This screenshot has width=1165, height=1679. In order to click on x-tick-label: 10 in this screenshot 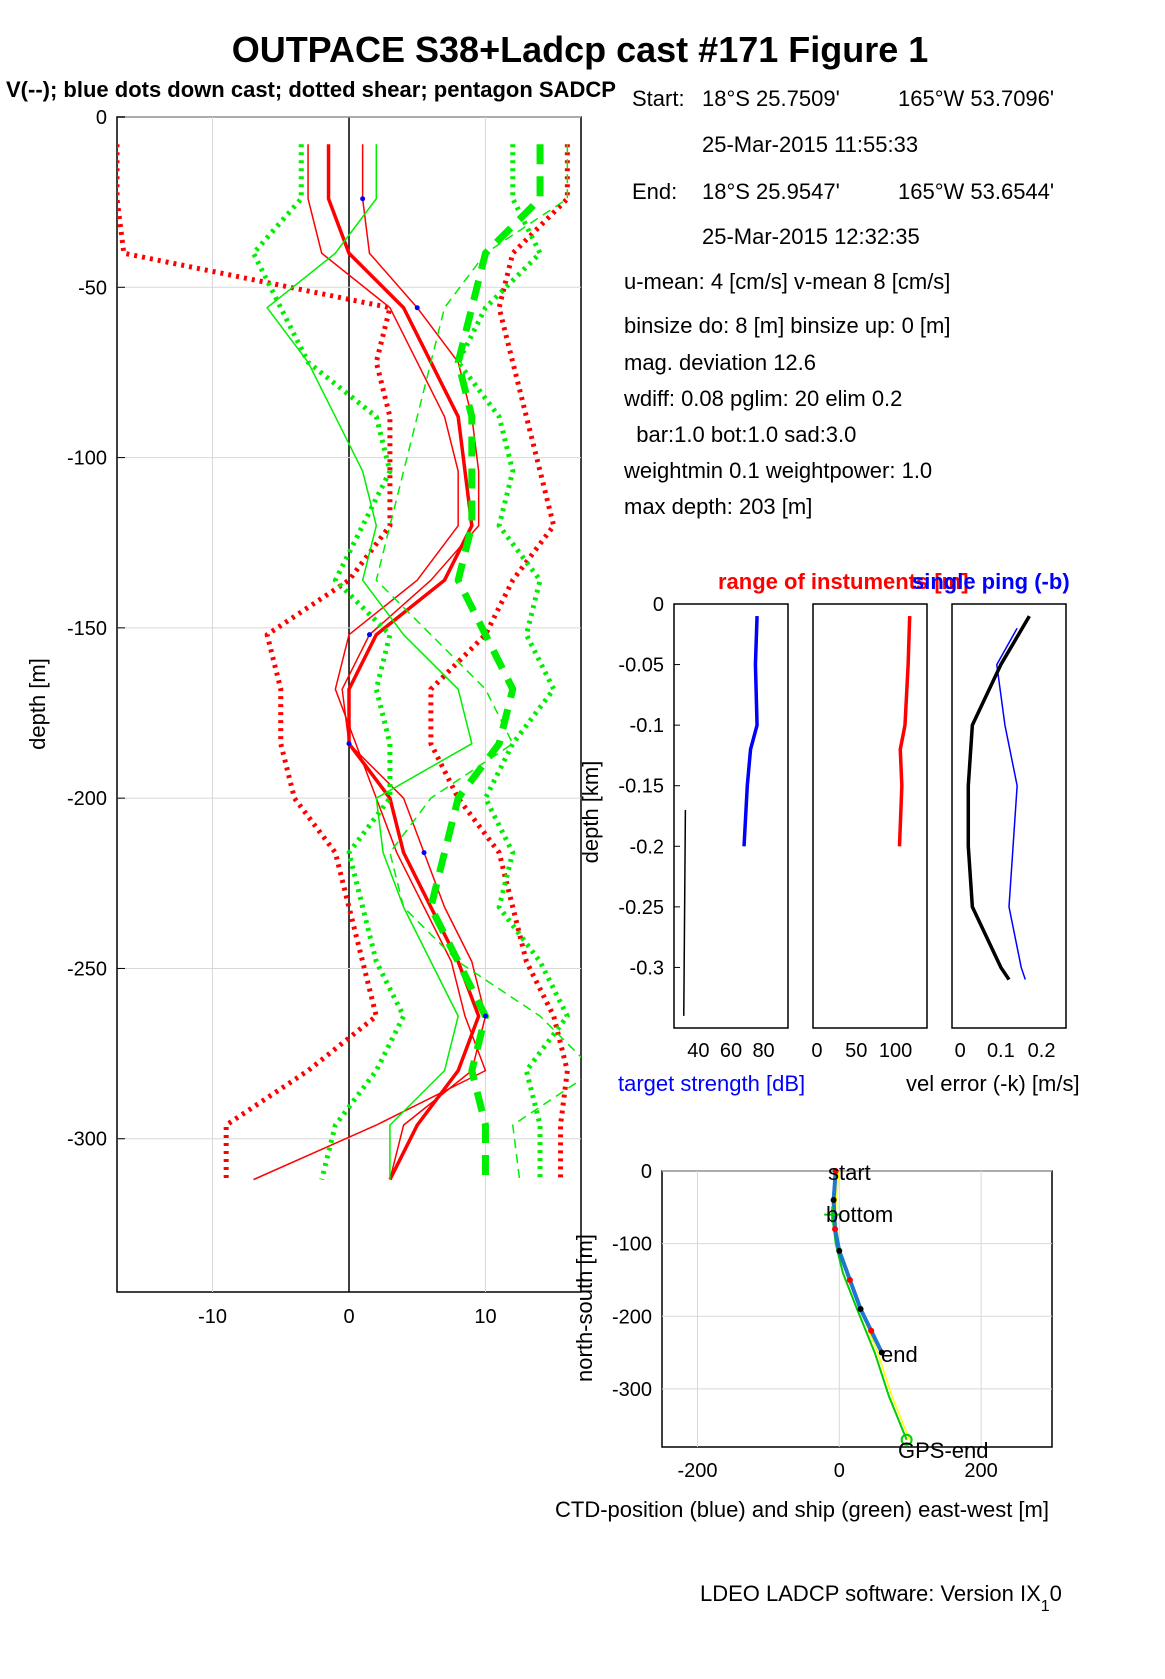, I will do `click(485, 1317)`.